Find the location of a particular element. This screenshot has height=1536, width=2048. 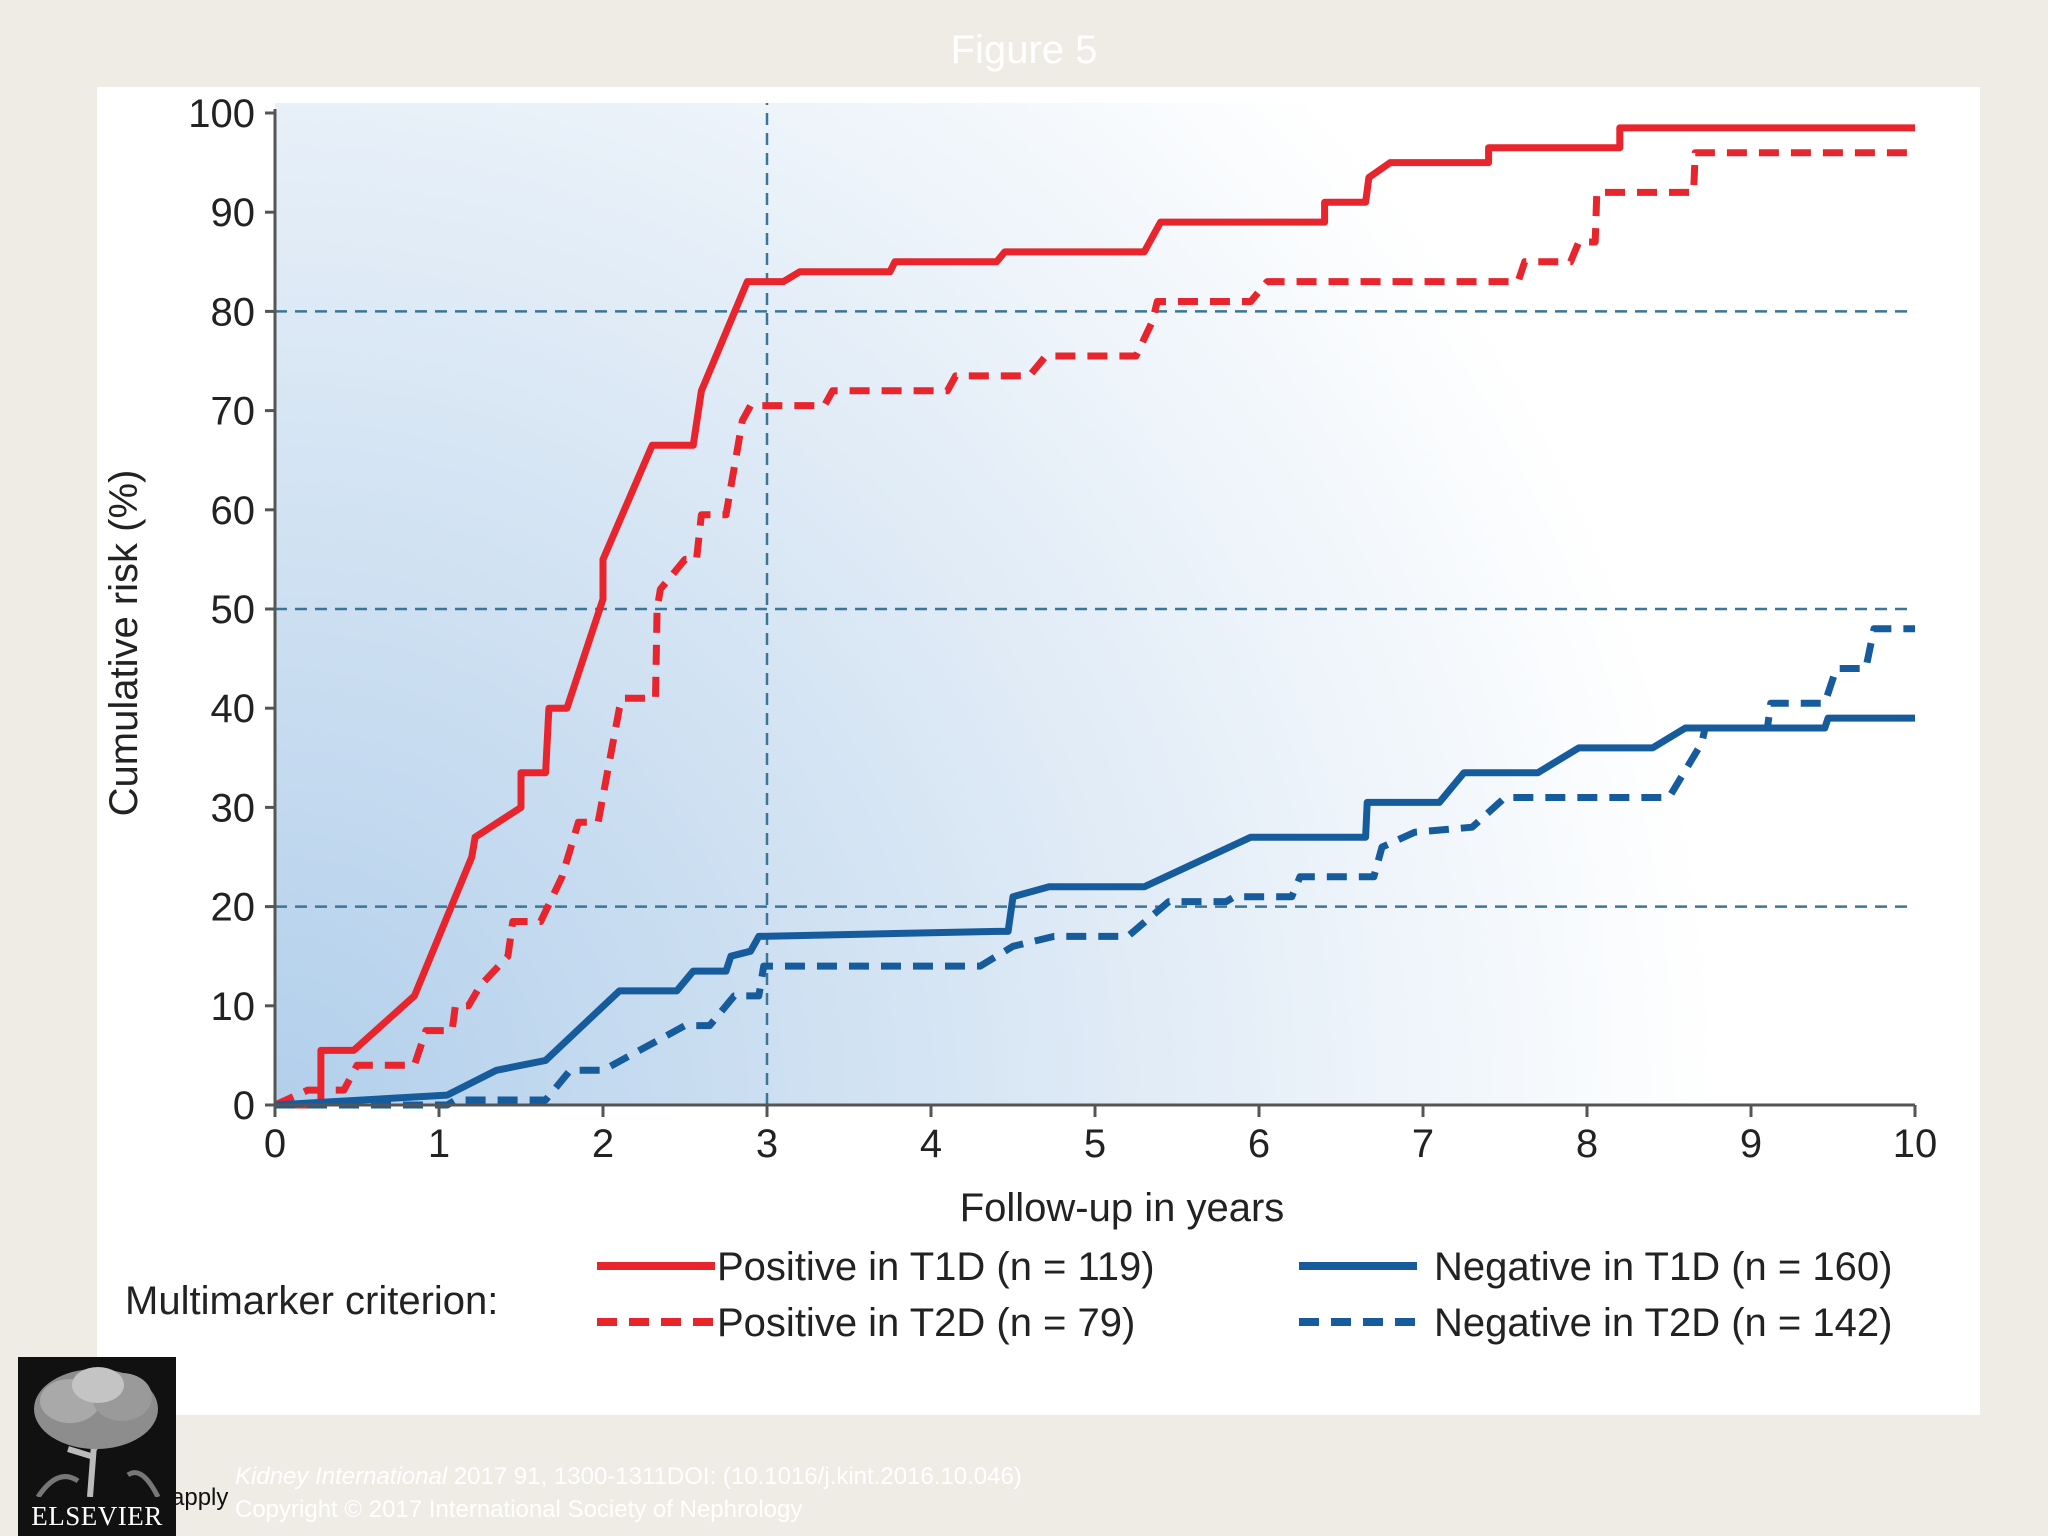

y-tick-label: 30 is located at coordinates (233, 808).